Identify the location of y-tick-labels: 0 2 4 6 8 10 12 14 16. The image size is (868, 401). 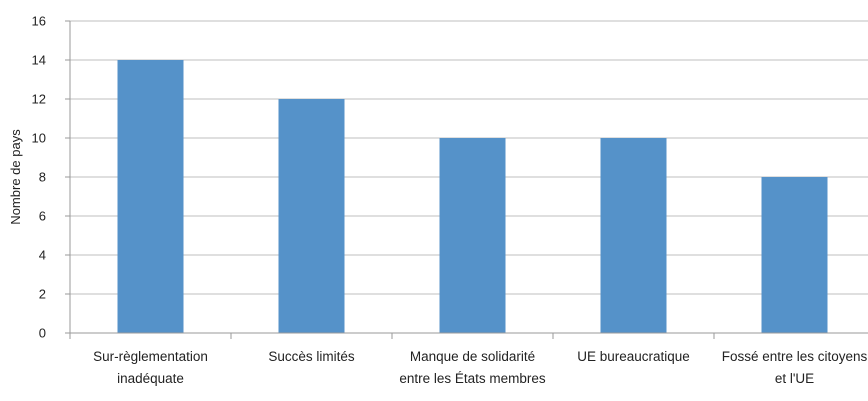
(39, 177).